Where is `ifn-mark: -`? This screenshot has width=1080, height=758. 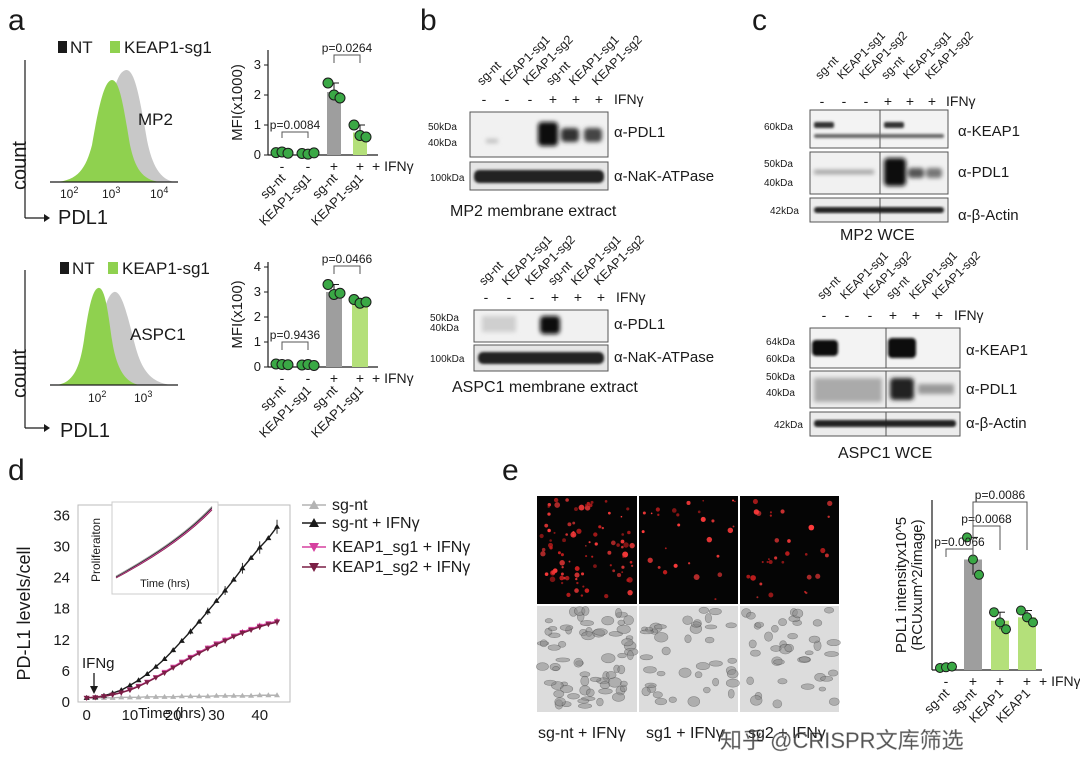 ifn-mark: - is located at coordinates (282, 166).